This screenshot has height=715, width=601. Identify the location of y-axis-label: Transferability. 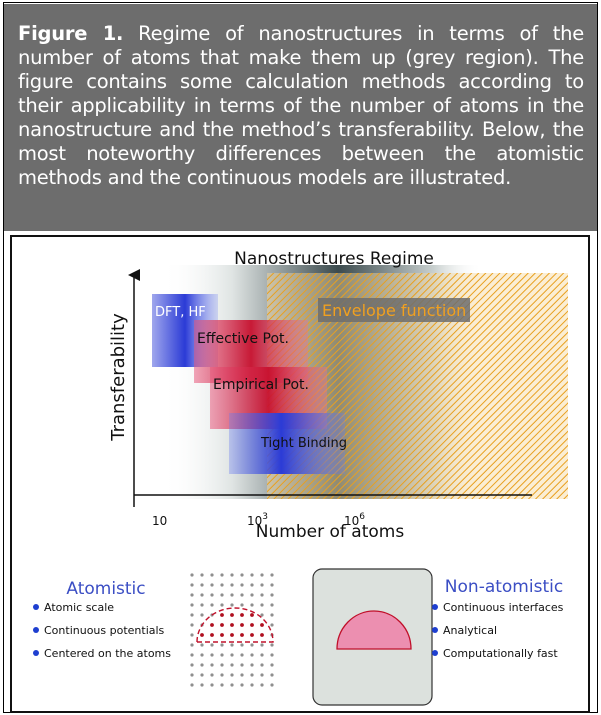
(118, 377).